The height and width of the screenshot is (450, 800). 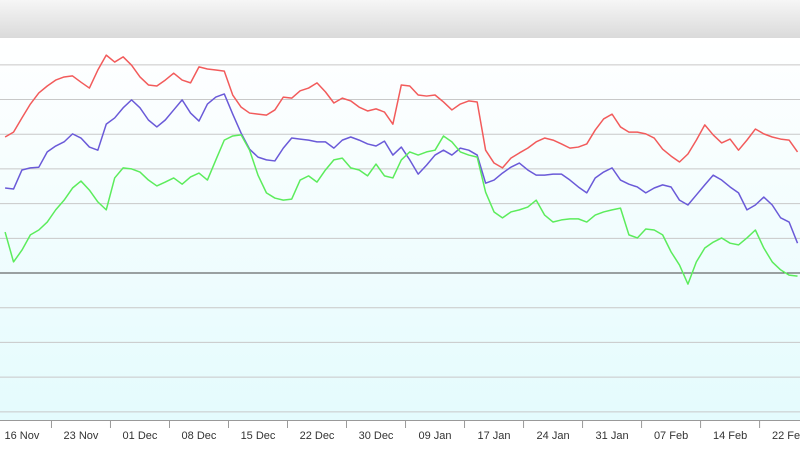 I want to click on x-tick-label: 30 Dec, so click(x=376, y=436).